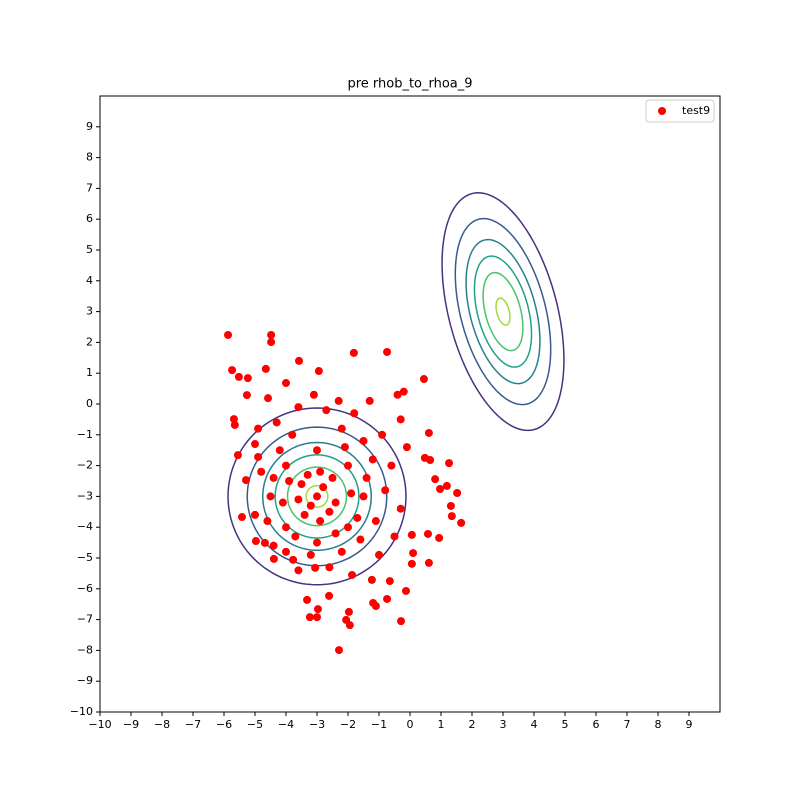  What do you see at coordinates (85, 495) in the screenshot?
I see `y-tick-label: −3` at bounding box center [85, 495].